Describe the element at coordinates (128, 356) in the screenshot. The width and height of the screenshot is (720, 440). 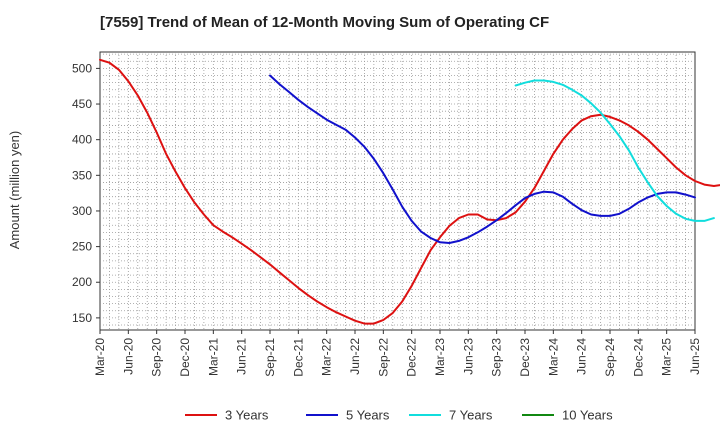
I see `x-tick-label: Jun-20` at that location.